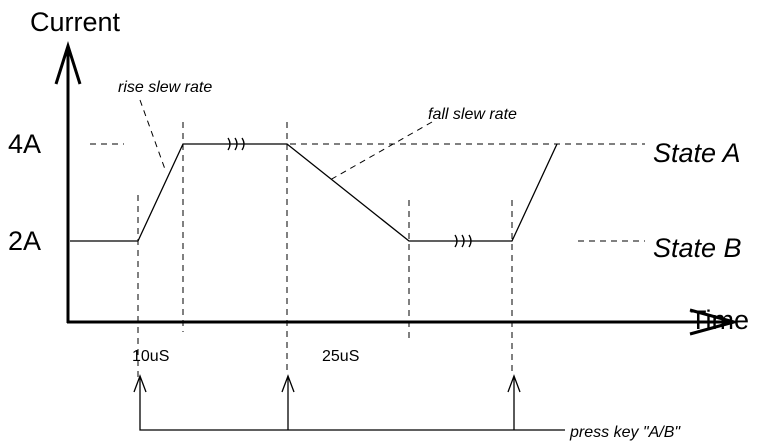 The width and height of the screenshot is (768, 445). Describe the element at coordinates (75, 22) in the screenshot. I see `y-axis-label: Current` at that location.